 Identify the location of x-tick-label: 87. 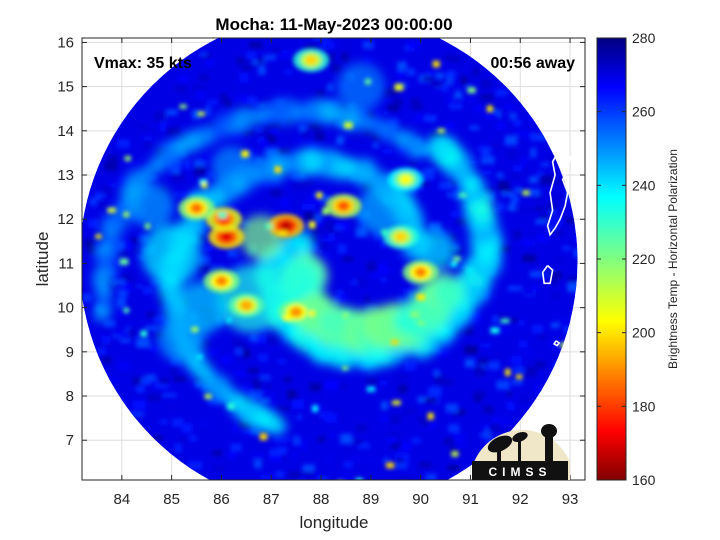
(271, 499).